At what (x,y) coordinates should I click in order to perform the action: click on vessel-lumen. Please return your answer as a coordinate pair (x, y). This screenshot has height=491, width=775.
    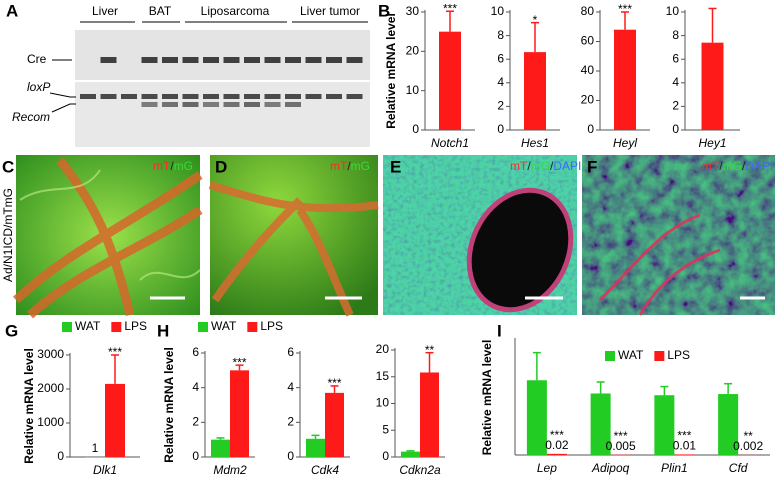
    Looking at the image, I should click on (520, 250).